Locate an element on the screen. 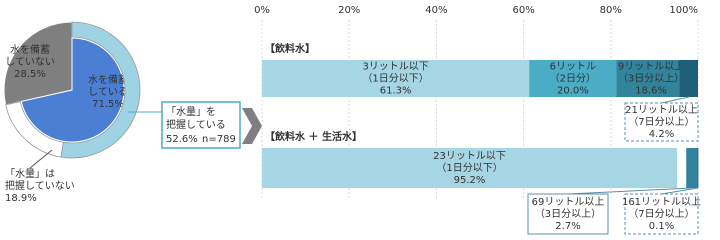 This screenshot has height=240, width=720. segment-label: 95.2% is located at coordinates (470, 180).